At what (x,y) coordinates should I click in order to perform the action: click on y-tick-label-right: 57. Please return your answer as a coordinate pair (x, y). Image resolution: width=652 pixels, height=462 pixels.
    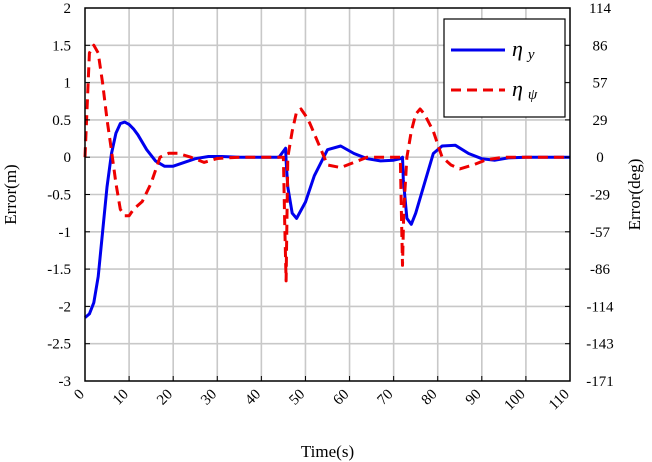
    Looking at the image, I should click on (601, 84).